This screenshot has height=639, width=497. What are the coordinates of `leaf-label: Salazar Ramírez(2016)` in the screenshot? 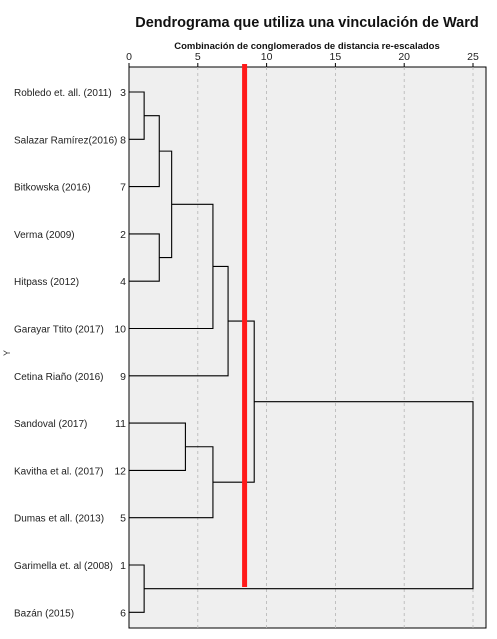 It's located at (65, 140).